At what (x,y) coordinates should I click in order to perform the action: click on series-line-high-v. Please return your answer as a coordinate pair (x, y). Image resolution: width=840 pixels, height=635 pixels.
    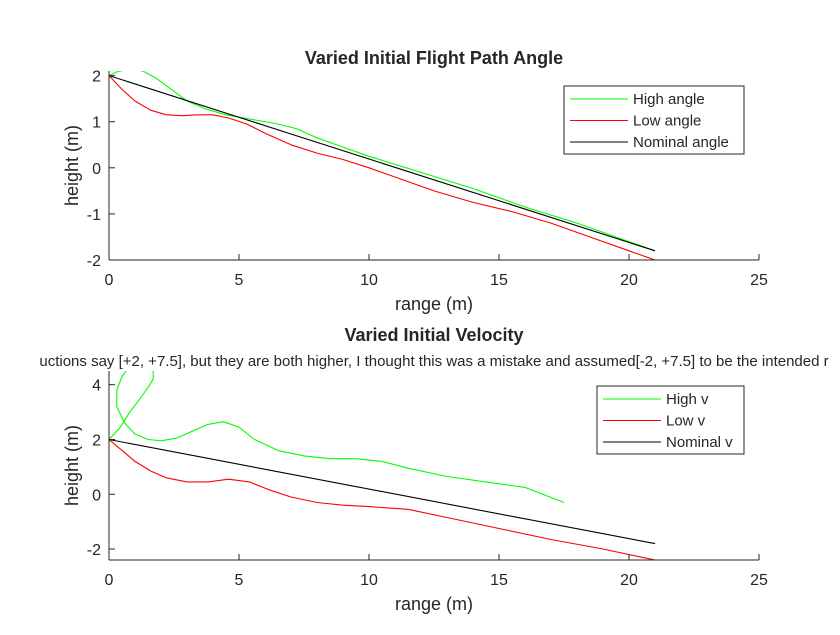
    Looking at the image, I should click on (337, 437).